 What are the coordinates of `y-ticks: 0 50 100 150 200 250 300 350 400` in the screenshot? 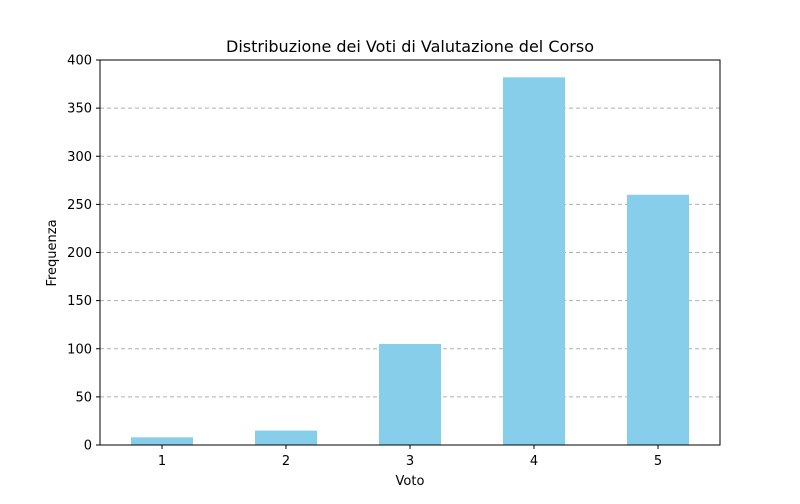 It's located at (83, 254).